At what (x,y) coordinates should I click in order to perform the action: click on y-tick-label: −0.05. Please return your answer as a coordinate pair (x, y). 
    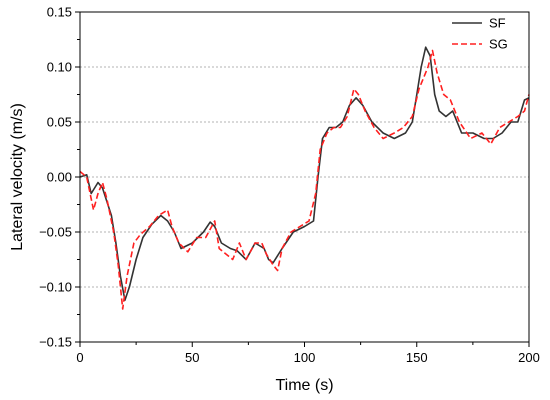
    Looking at the image, I should click on (55, 232).